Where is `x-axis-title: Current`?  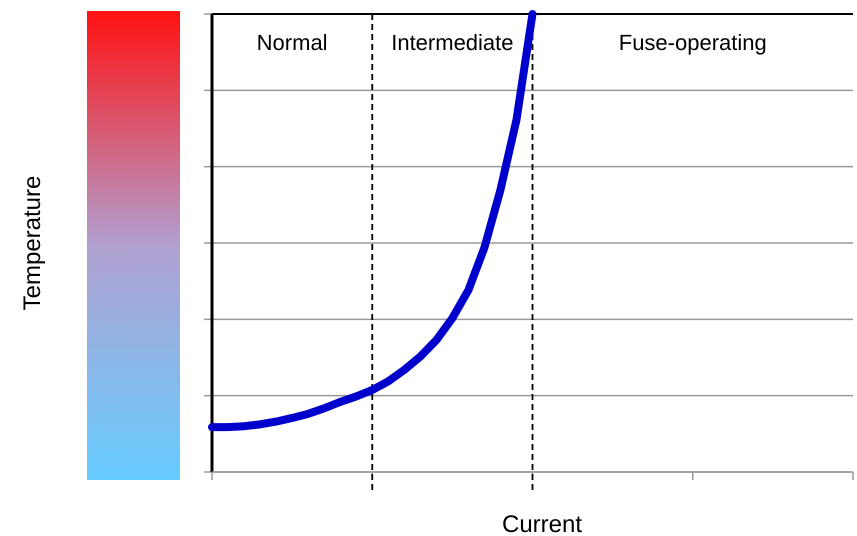
x-axis-title: Current is located at coordinates (542, 523).